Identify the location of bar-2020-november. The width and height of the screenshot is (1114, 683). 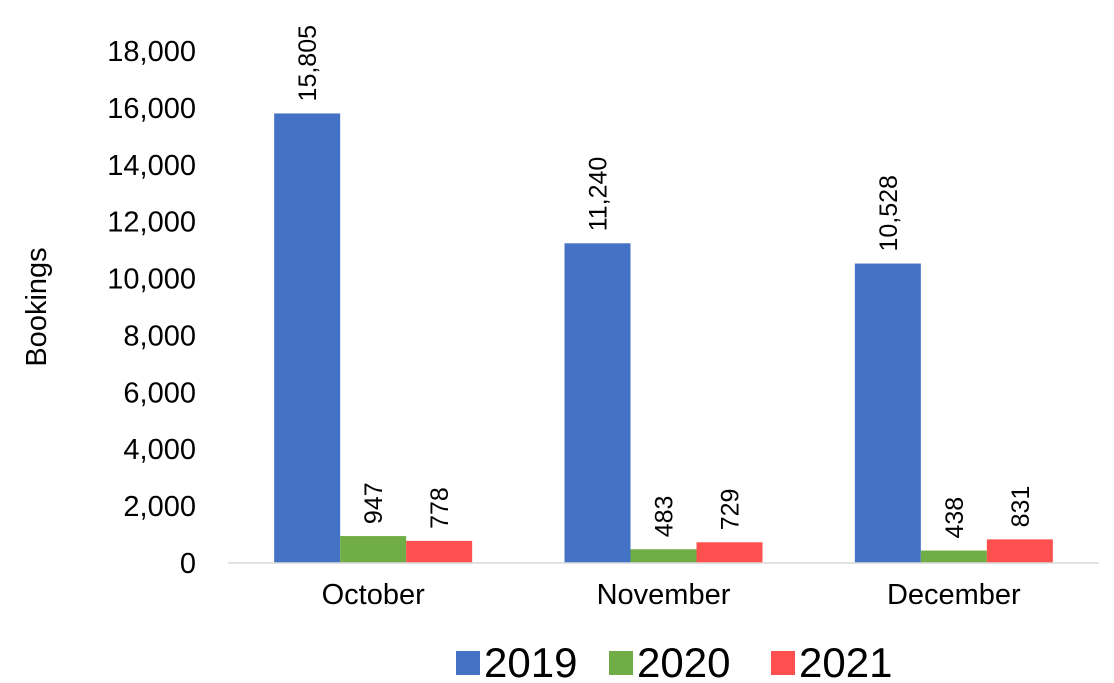
(663, 556).